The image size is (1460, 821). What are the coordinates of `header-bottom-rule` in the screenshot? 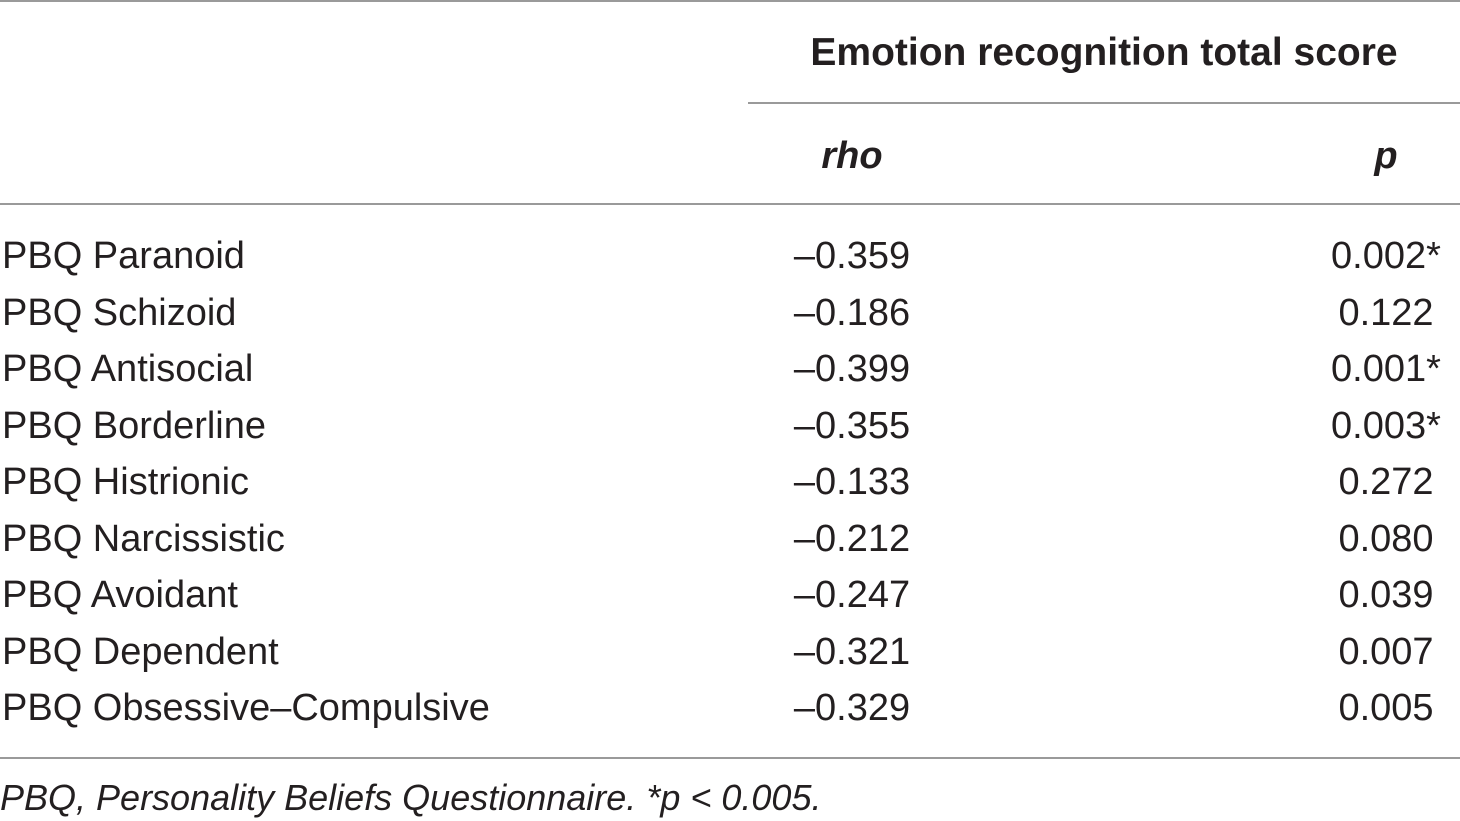 It's located at (730, 204).